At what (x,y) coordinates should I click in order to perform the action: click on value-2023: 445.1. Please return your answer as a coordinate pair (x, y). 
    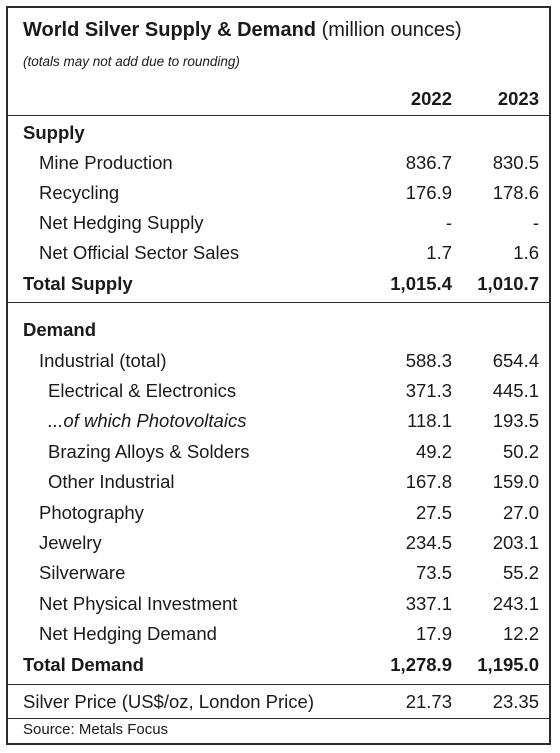
    Looking at the image, I should click on (515, 390).